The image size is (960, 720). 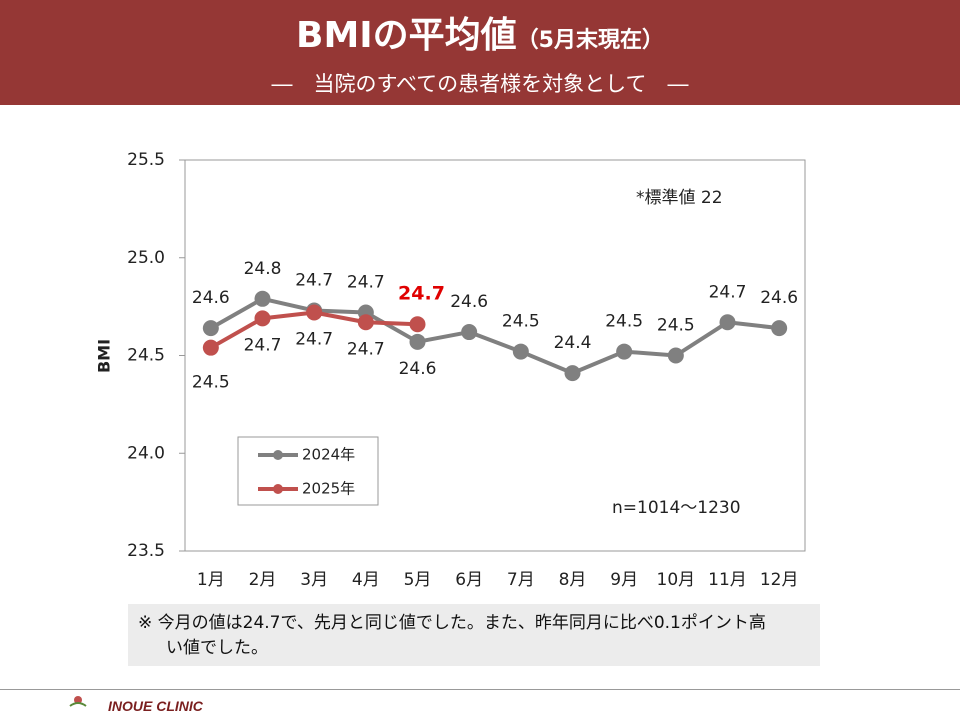 What do you see at coordinates (263, 580) in the screenshot?
I see `x-tick-label: 2月` at bounding box center [263, 580].